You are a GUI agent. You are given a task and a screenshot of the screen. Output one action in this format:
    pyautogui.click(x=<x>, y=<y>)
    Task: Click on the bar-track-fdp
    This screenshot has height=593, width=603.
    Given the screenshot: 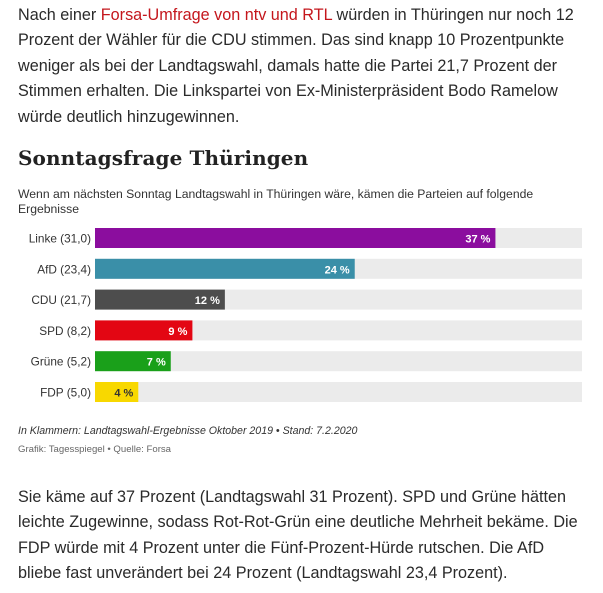 What is the action you would take?
    pyautogui.click(x=338, y=392)
    